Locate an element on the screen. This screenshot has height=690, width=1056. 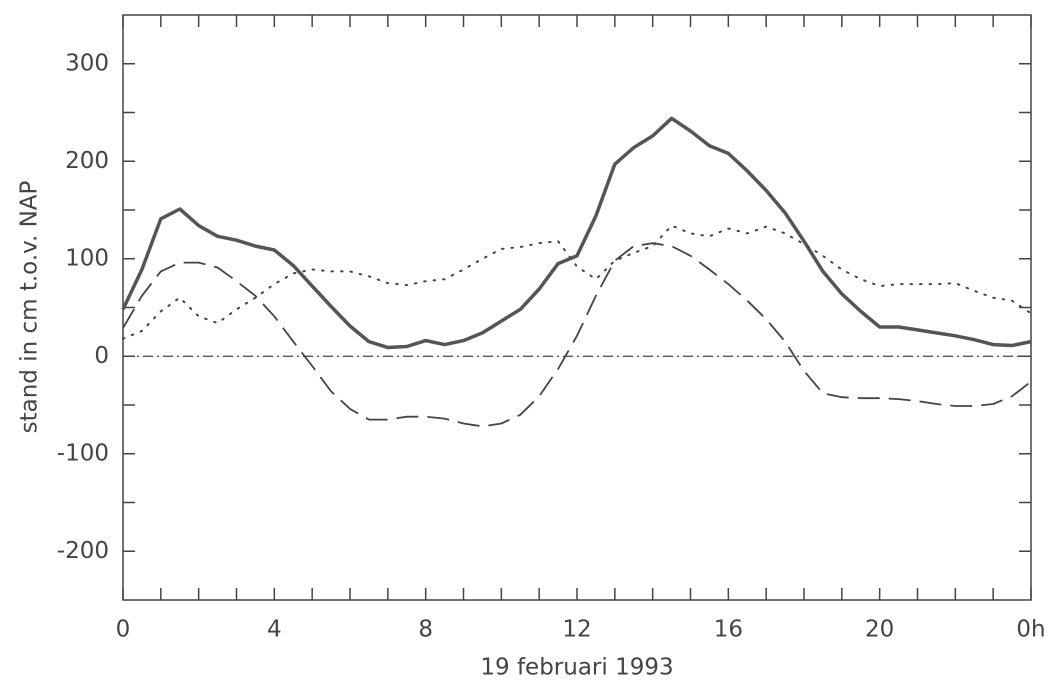
x-tick-label: 8 is located at coordinates (425, 630).